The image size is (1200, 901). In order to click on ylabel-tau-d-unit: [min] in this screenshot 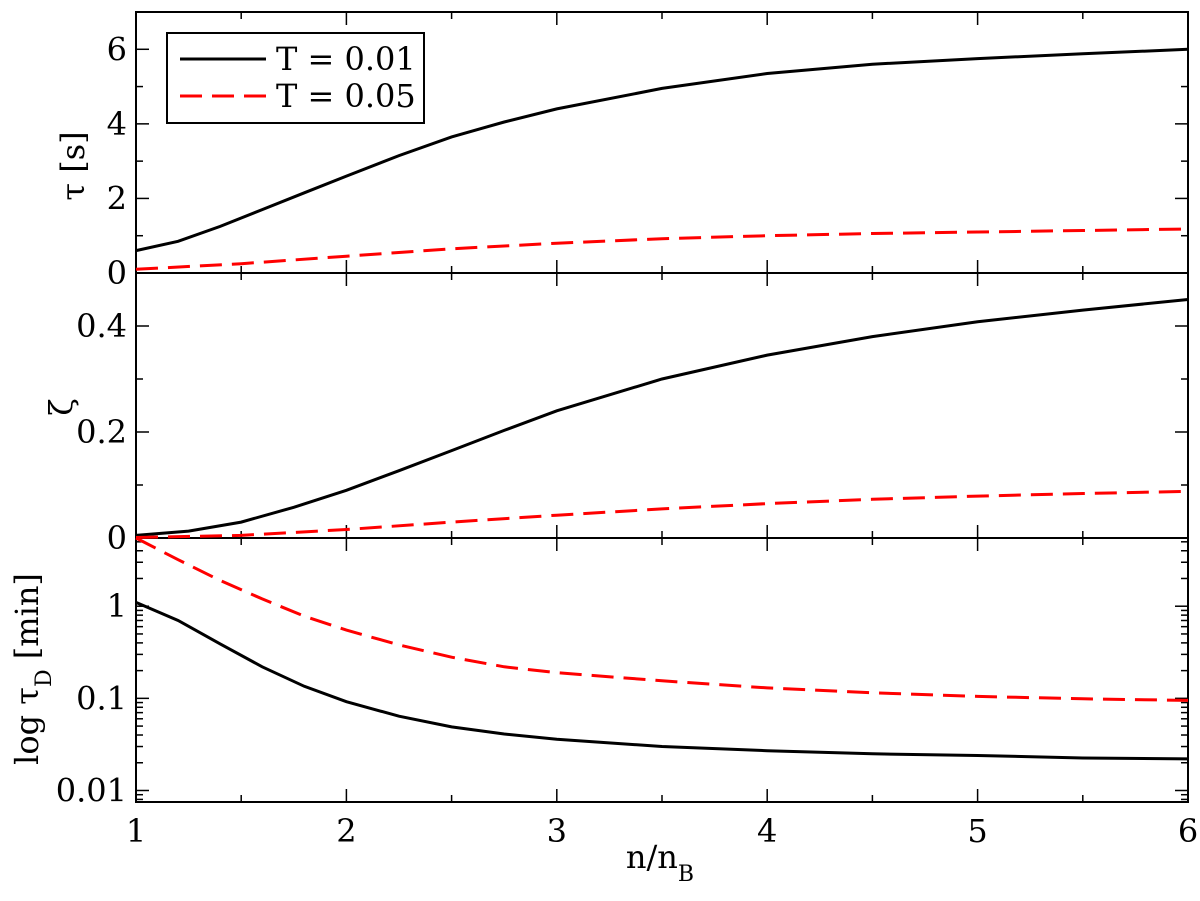, I will do `click(27, 621)`.